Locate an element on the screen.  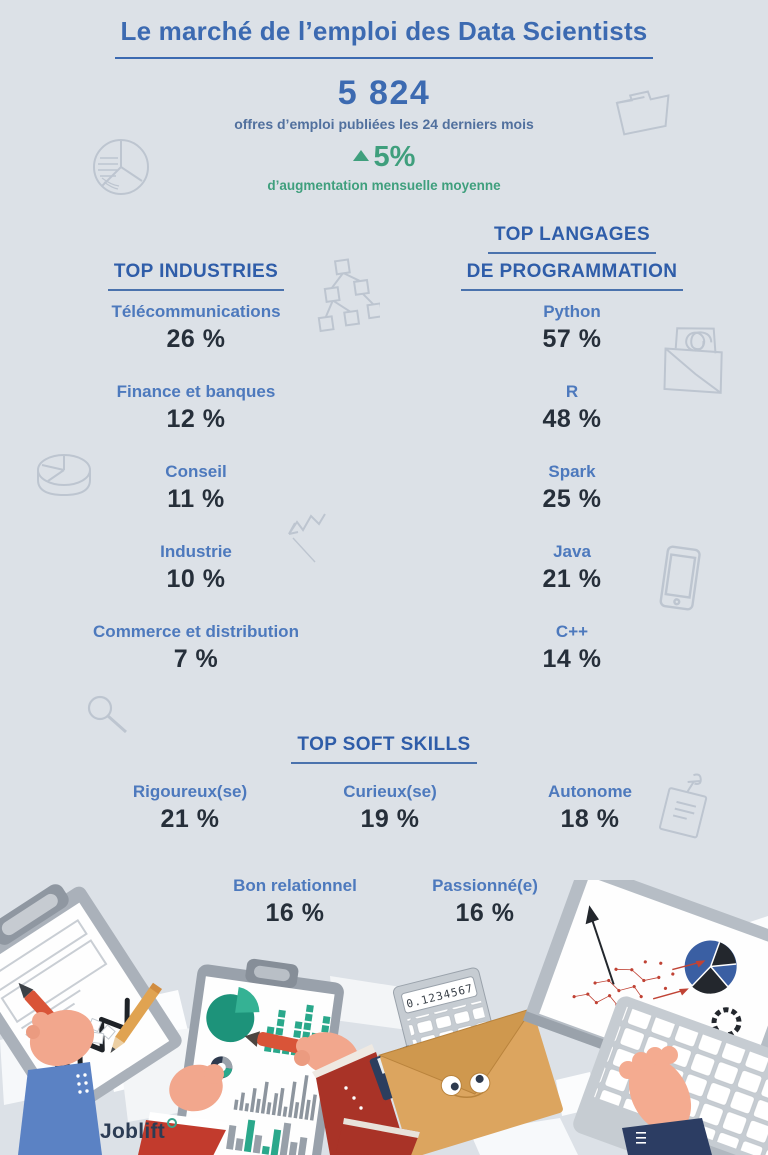
holding-hand is located at coordinates (183, 1109).